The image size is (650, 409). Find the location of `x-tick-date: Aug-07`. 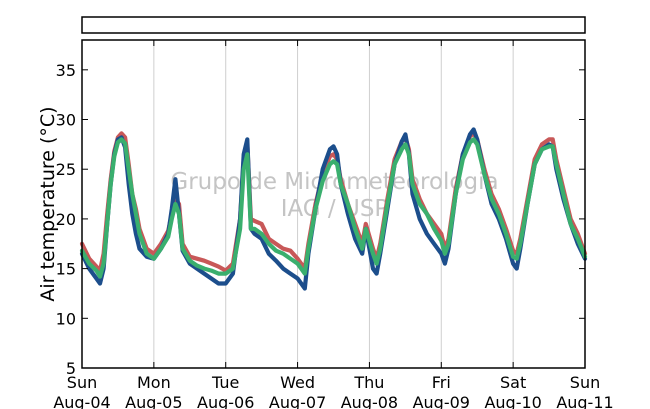

x-tick-date: Aug-07 is located at coordinates (297, 401).